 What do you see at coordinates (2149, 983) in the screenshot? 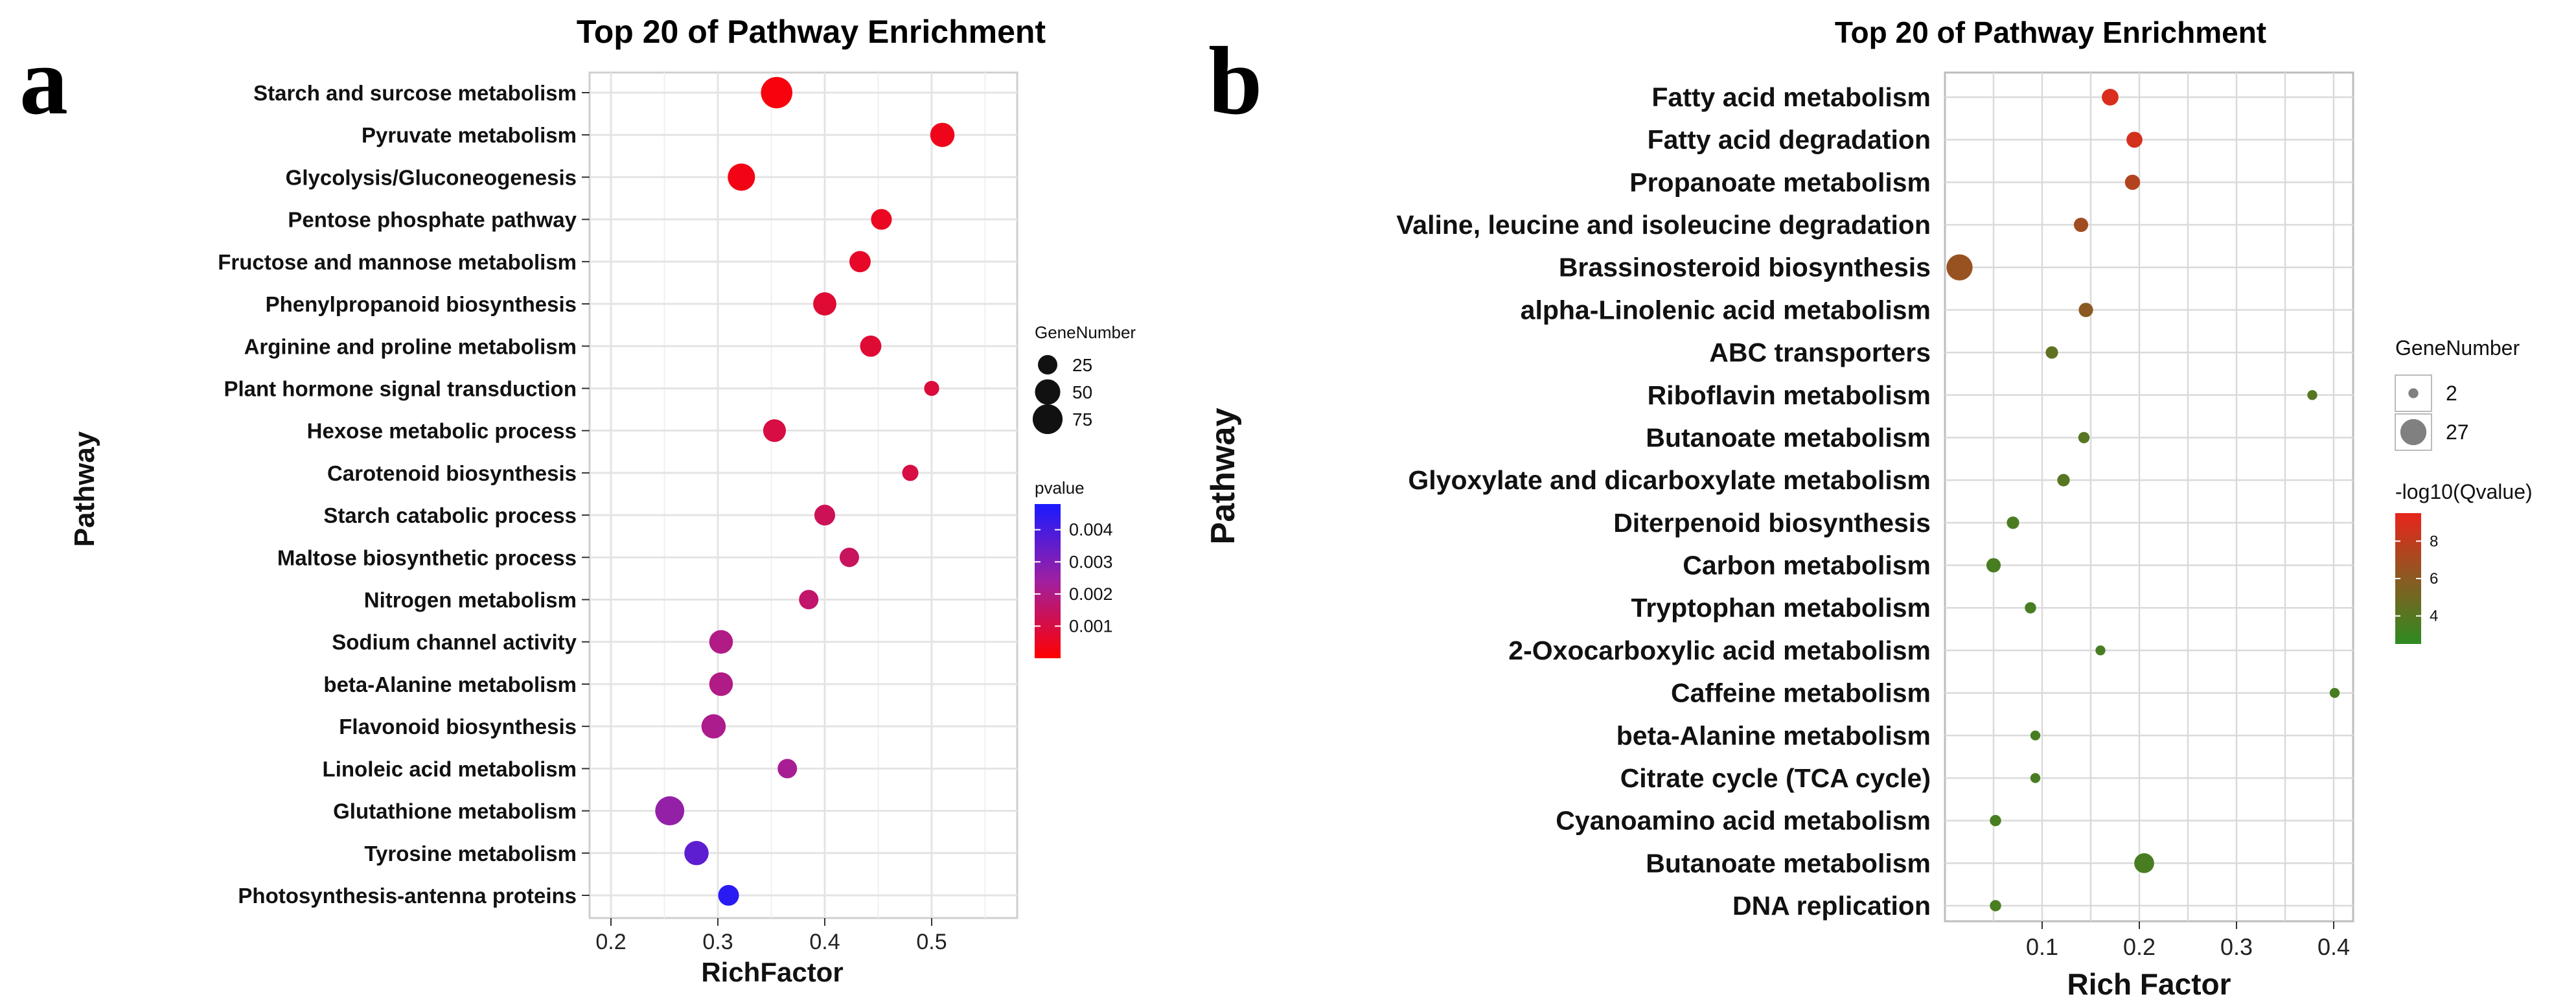
I see `chart-b-xlabel: Rich Factor` at bounding box center [2149, 983].